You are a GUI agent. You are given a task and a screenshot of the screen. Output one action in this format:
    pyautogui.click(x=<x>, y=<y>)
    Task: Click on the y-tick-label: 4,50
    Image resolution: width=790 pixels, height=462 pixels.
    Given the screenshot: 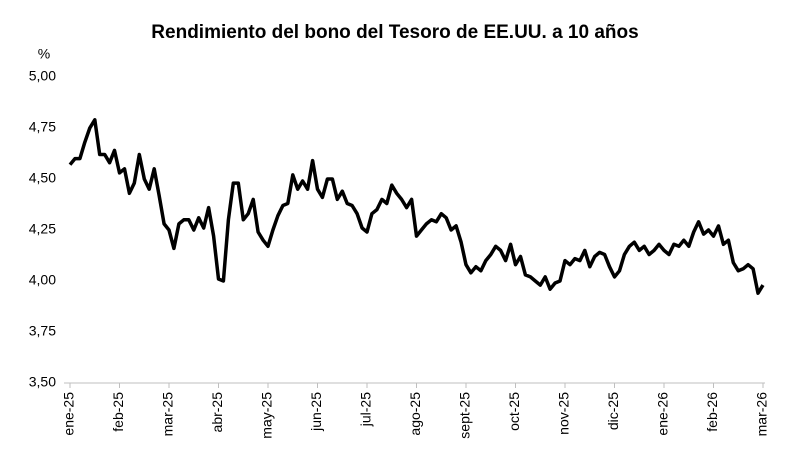 What is the action you would take?
    pyautogui.click(x=42, y=178)
    